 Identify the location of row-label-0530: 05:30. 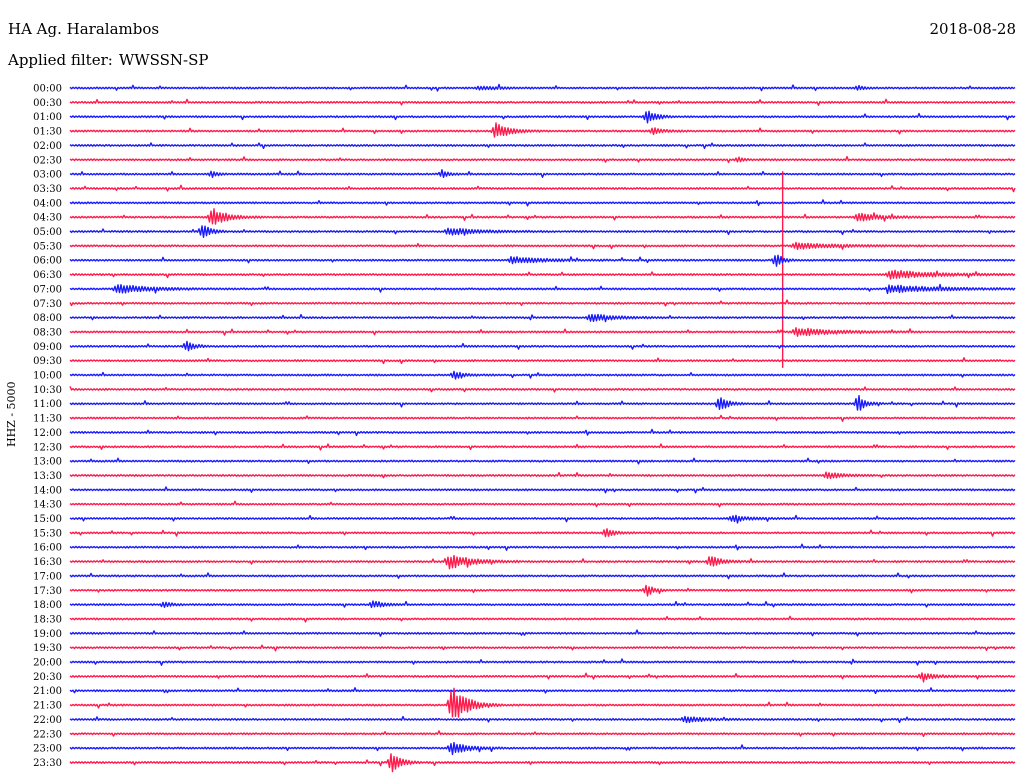
(47, 246).